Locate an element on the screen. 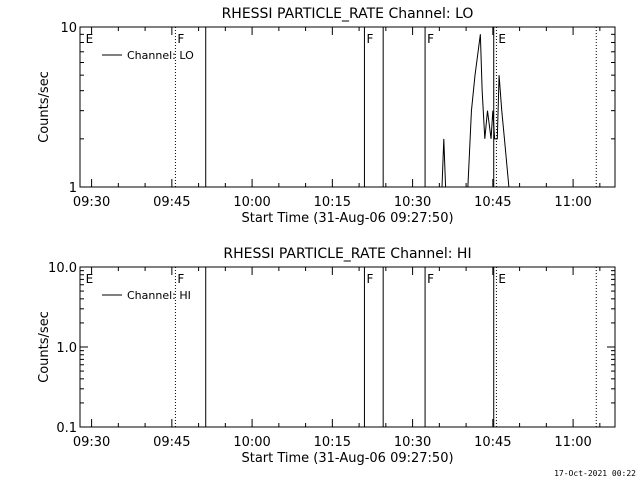 The height and width of the screenshot is (480, 640). lo-x-tick-label: 11:00 is located at coordinates (572, 202).